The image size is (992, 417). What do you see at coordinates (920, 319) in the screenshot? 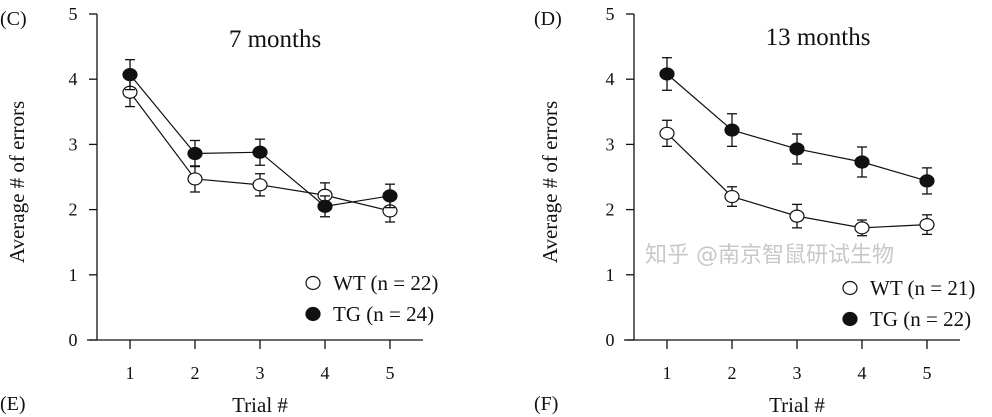
I see `legend-label: TG (n = 22)` at bounding box center [920, 319].